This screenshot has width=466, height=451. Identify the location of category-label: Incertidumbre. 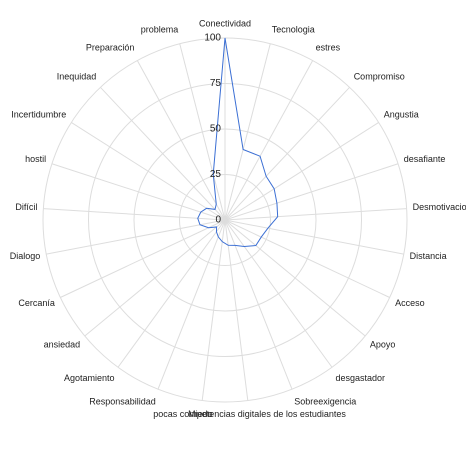
(38, 114).